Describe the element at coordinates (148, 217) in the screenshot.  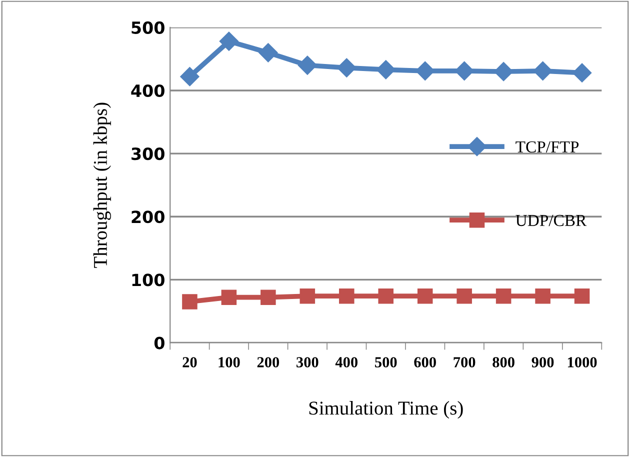
I see `y-tick-label: 200` at that location.